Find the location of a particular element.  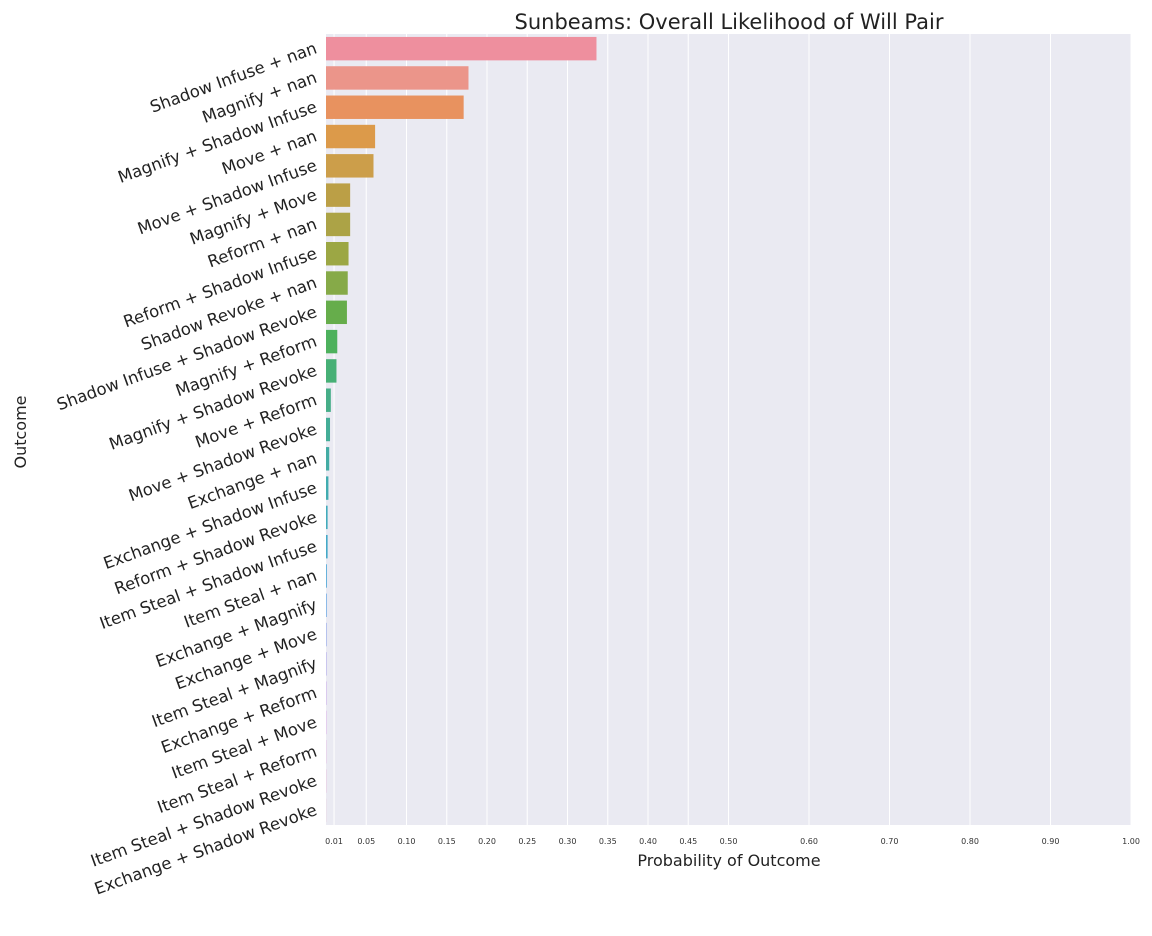

x-tick-label: 0.70 is located at coordinates (890, 841).